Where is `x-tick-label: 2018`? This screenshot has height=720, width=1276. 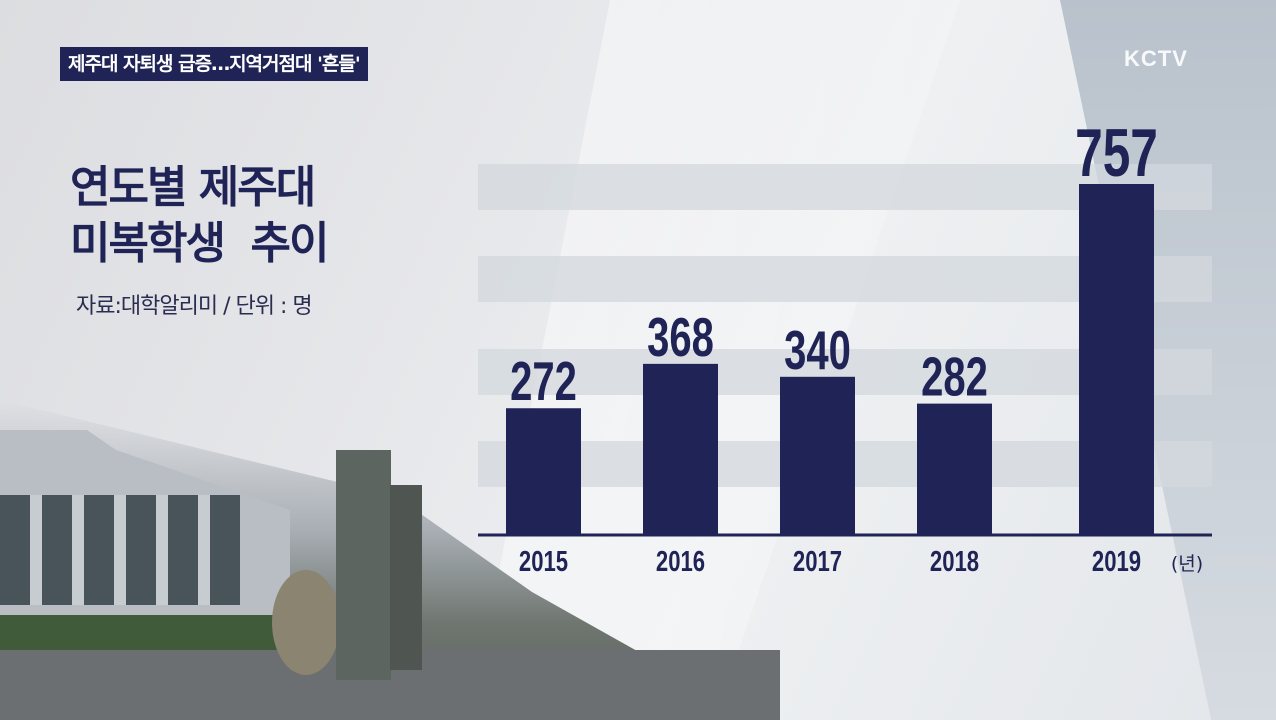 x-tick-label: 2018 is located at coordinates (954, 561).